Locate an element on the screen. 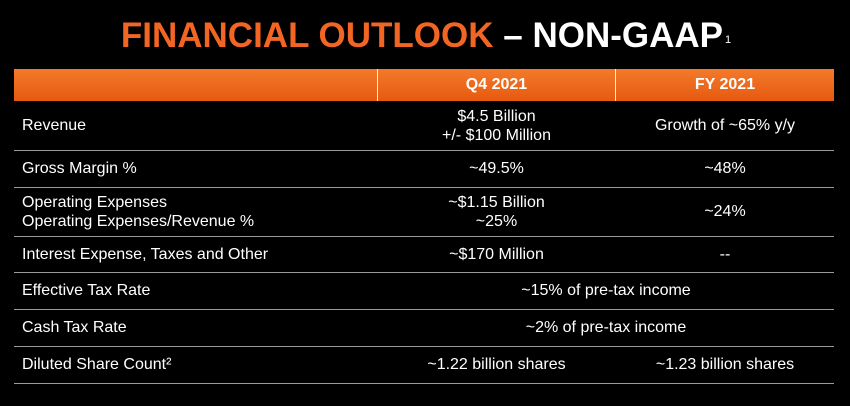 This screenshot has height=406, width=850. row-label: Effective Tax Rate is located at coordinates (199, 291).